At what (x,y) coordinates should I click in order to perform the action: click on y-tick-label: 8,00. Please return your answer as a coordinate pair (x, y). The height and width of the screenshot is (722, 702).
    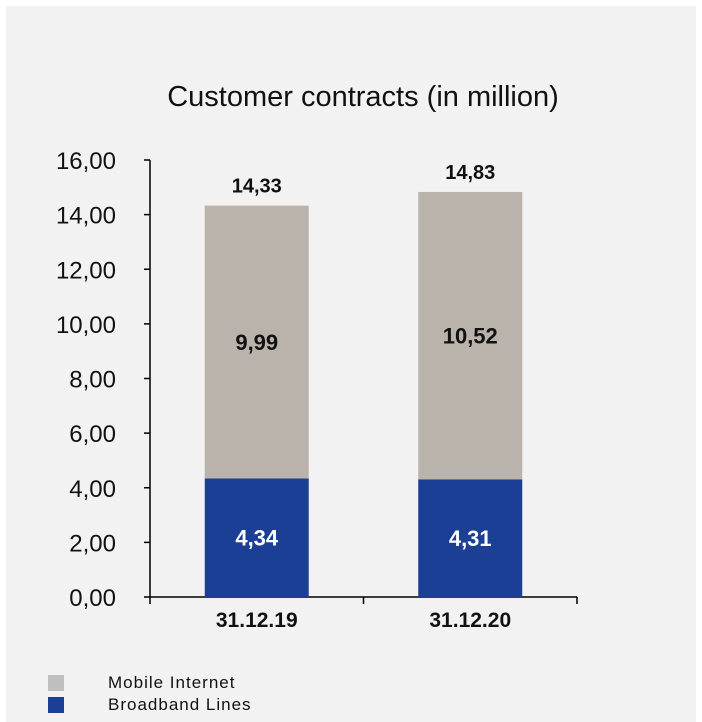
    Looking at the image, I should click on (92, 380).